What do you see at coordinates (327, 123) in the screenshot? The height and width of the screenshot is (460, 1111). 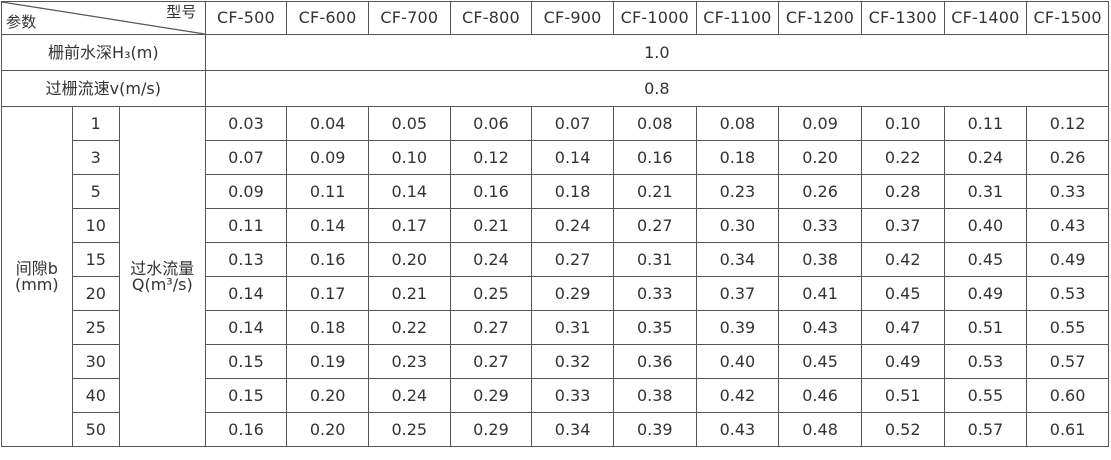 I see `flow-value-cell: 0.04` at bounding box center [327, 123].